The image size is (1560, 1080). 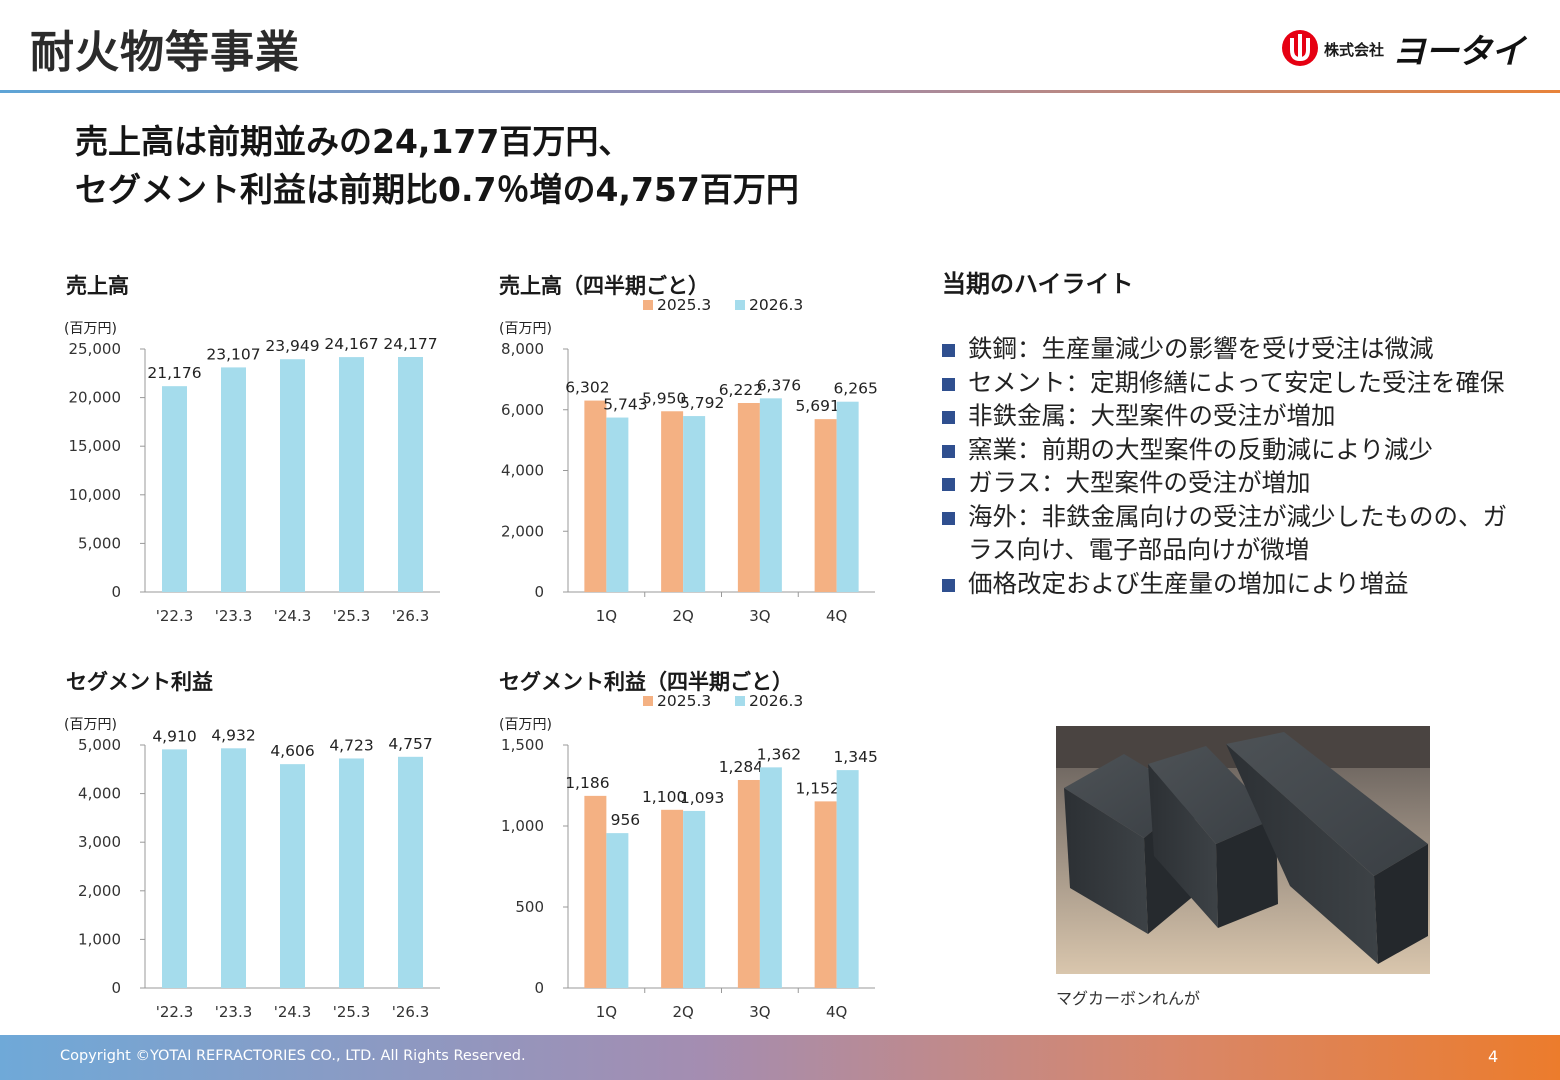 What do you see at coordinates (1458, 52) in the screenshot?
I see `logo-name-text: ヨータイ` at bounding box center [1458, 52].